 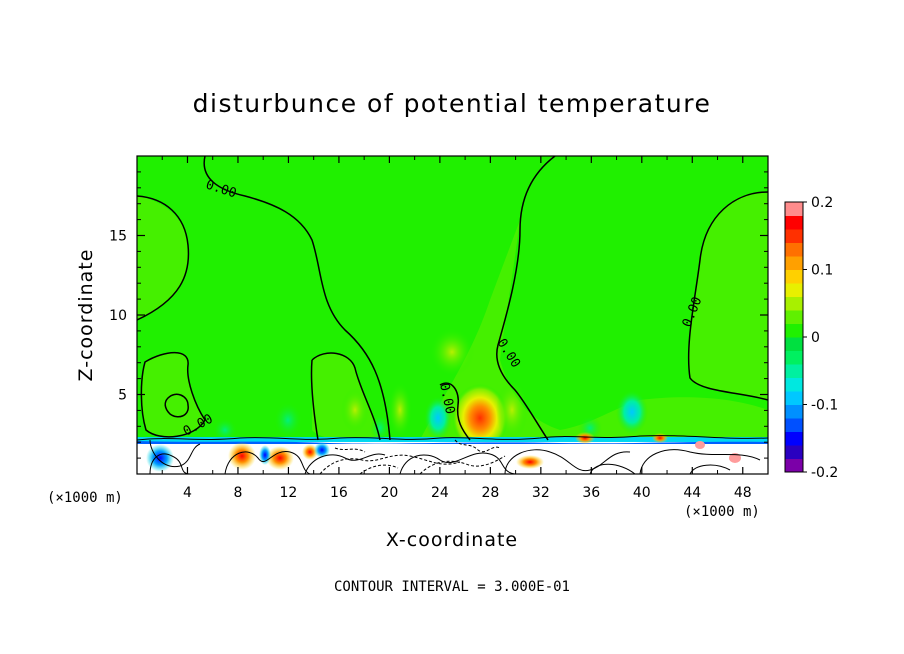 I want to click on x-tick-label: 28, so click(x=490, y=493).